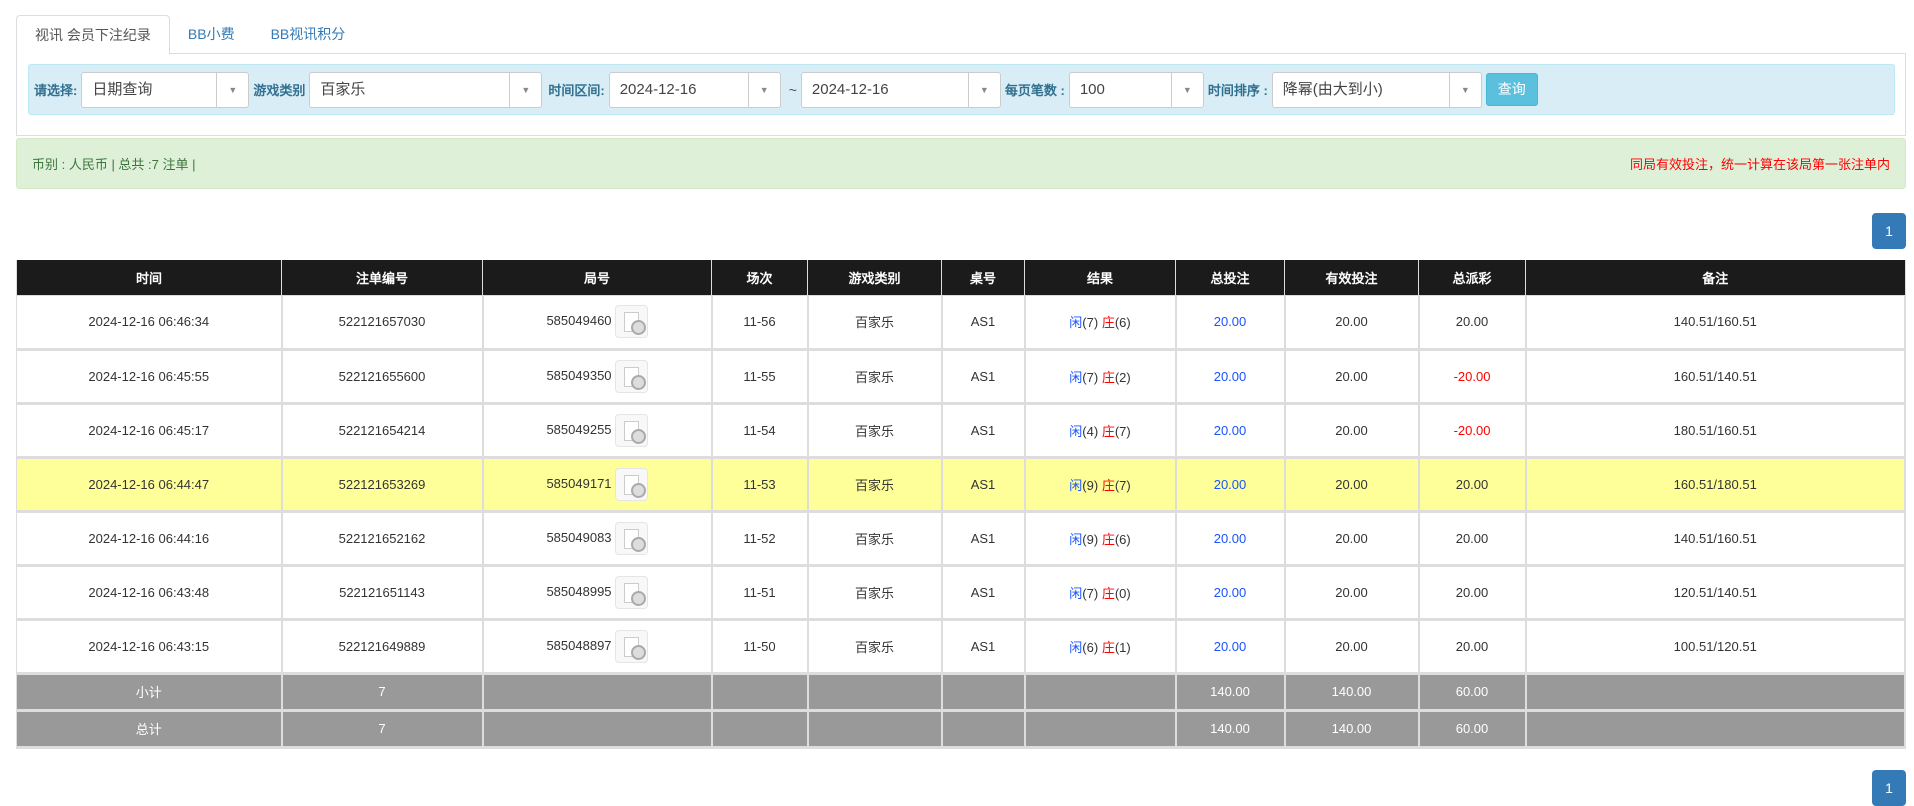 This screenshot has width=1914, height=806. Describe the element at coordinates (1511, 89) in the screenshot. I see `query-button: 查询` at that location.